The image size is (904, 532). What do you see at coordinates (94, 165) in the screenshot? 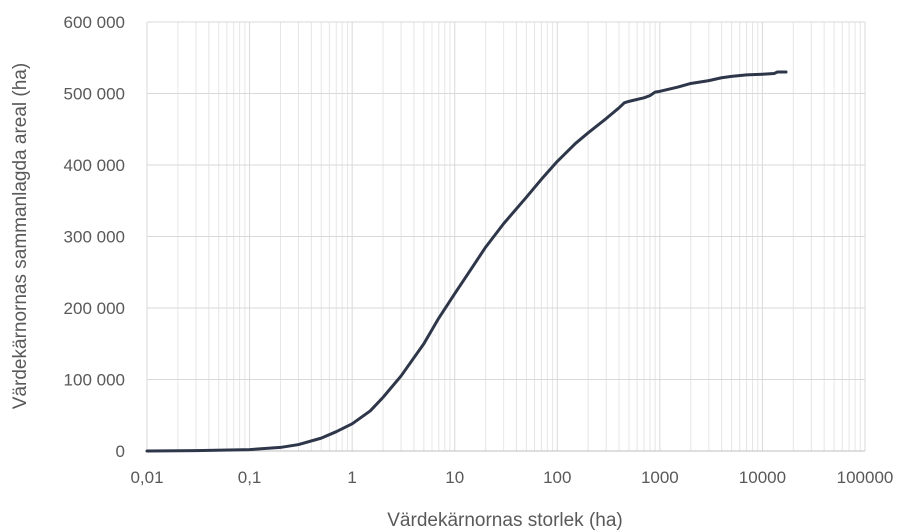
I see `y-tick-label: 400 000` at bounding box center [94, 165].